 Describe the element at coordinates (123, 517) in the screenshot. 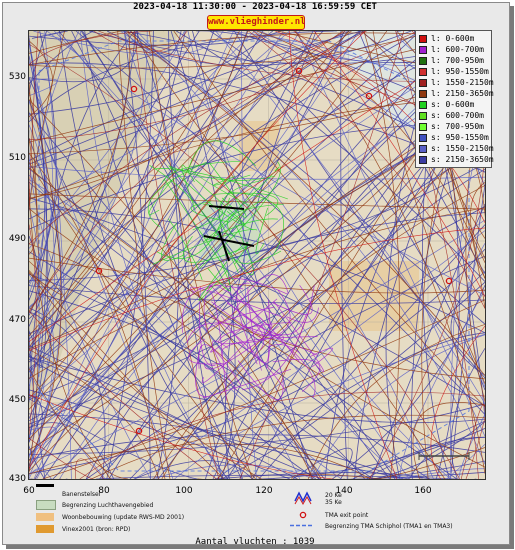

I see `housing-label: Woonbebouwing (update RWS-MD 2001)` at that location.